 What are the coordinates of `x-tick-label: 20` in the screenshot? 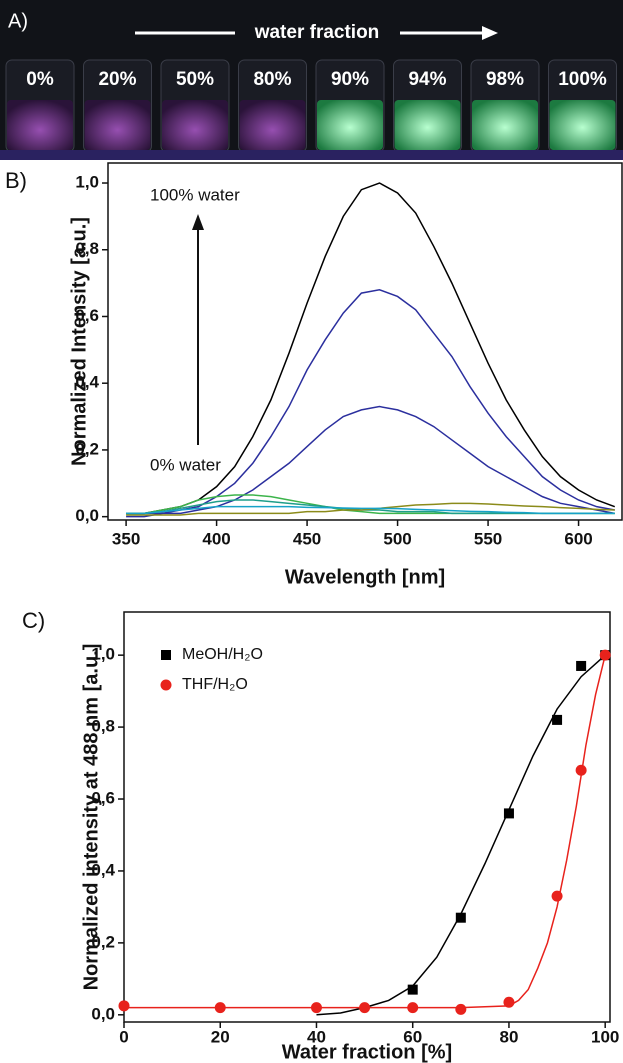 It's located at (220, 1036).